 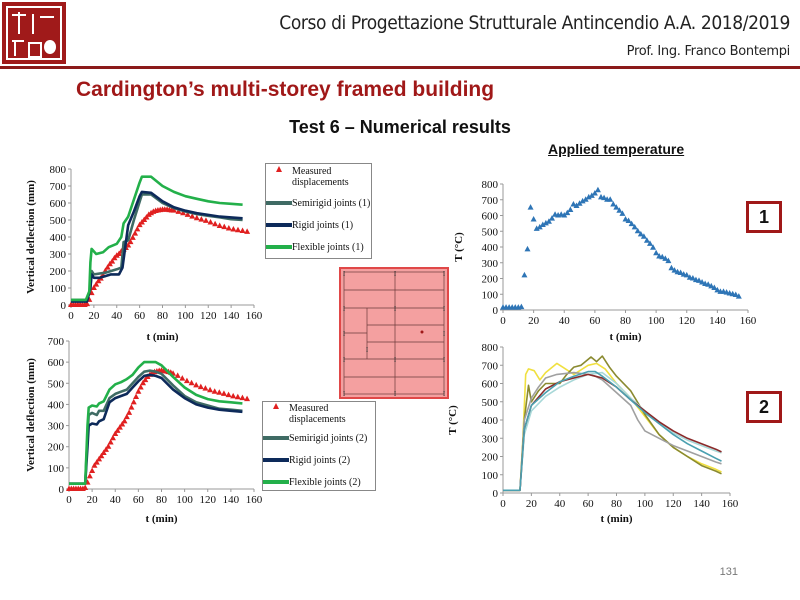 What do you see at coordinates (328, 438) in the screenshot?
I see `legend-label: Semirigid joints (2)` at bounding box center [328, 438].